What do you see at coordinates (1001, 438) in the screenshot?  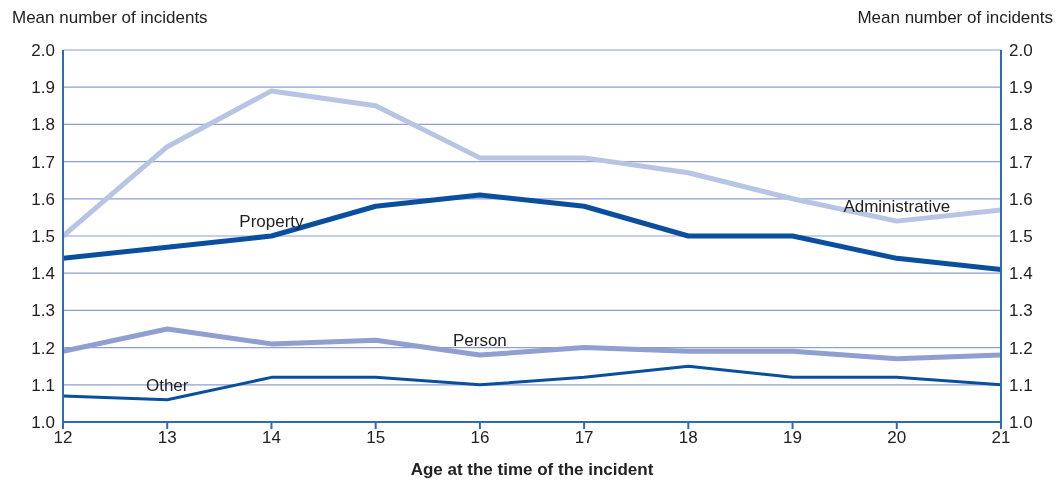 I see `x-tick-label: 21` at bounding box center [1001, 438].